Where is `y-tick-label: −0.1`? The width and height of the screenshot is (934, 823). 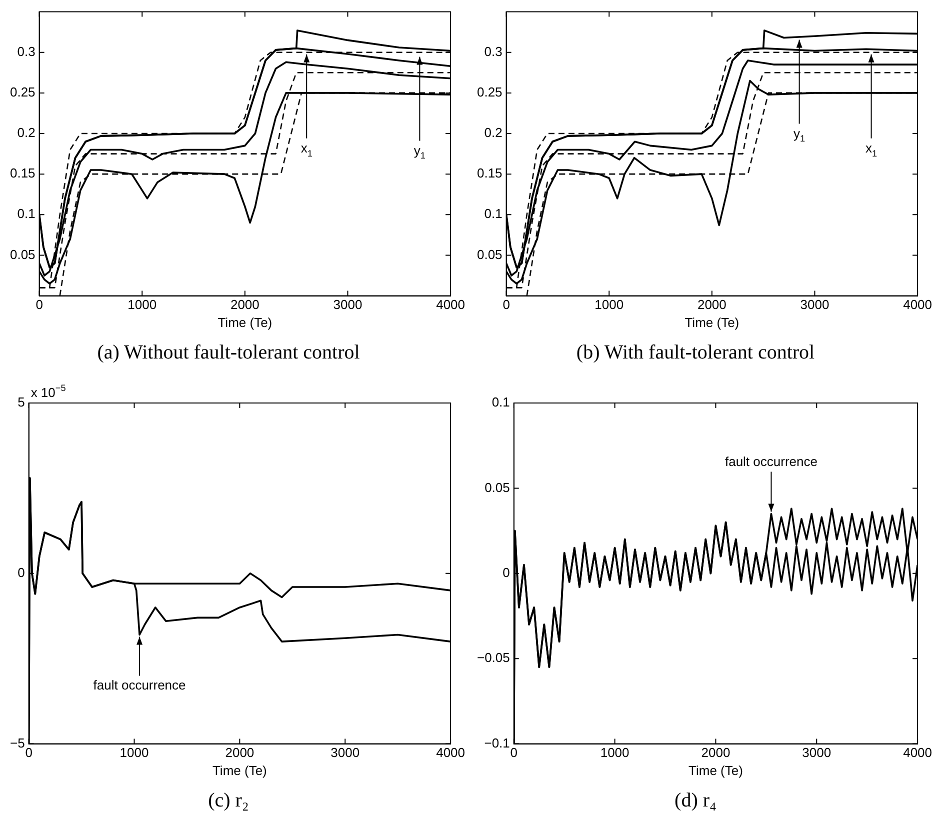
y-tick-label: −0.1 is located at coordinates (497, 742).